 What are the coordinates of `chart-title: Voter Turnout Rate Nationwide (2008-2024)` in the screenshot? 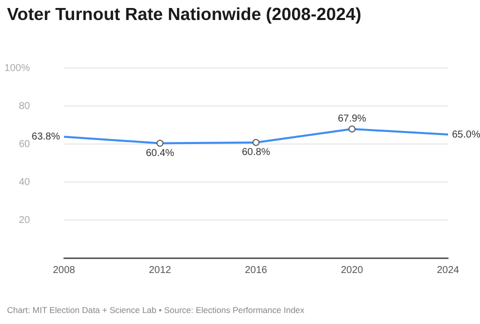 It's located at (184, 14).